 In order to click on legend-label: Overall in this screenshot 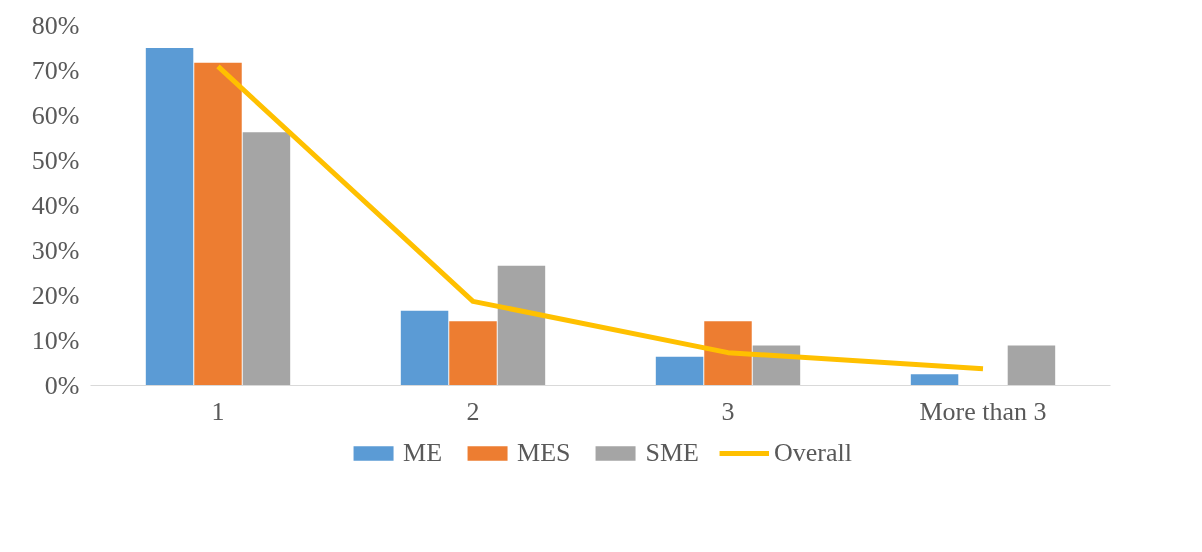, I will do `click(812, 453)`.